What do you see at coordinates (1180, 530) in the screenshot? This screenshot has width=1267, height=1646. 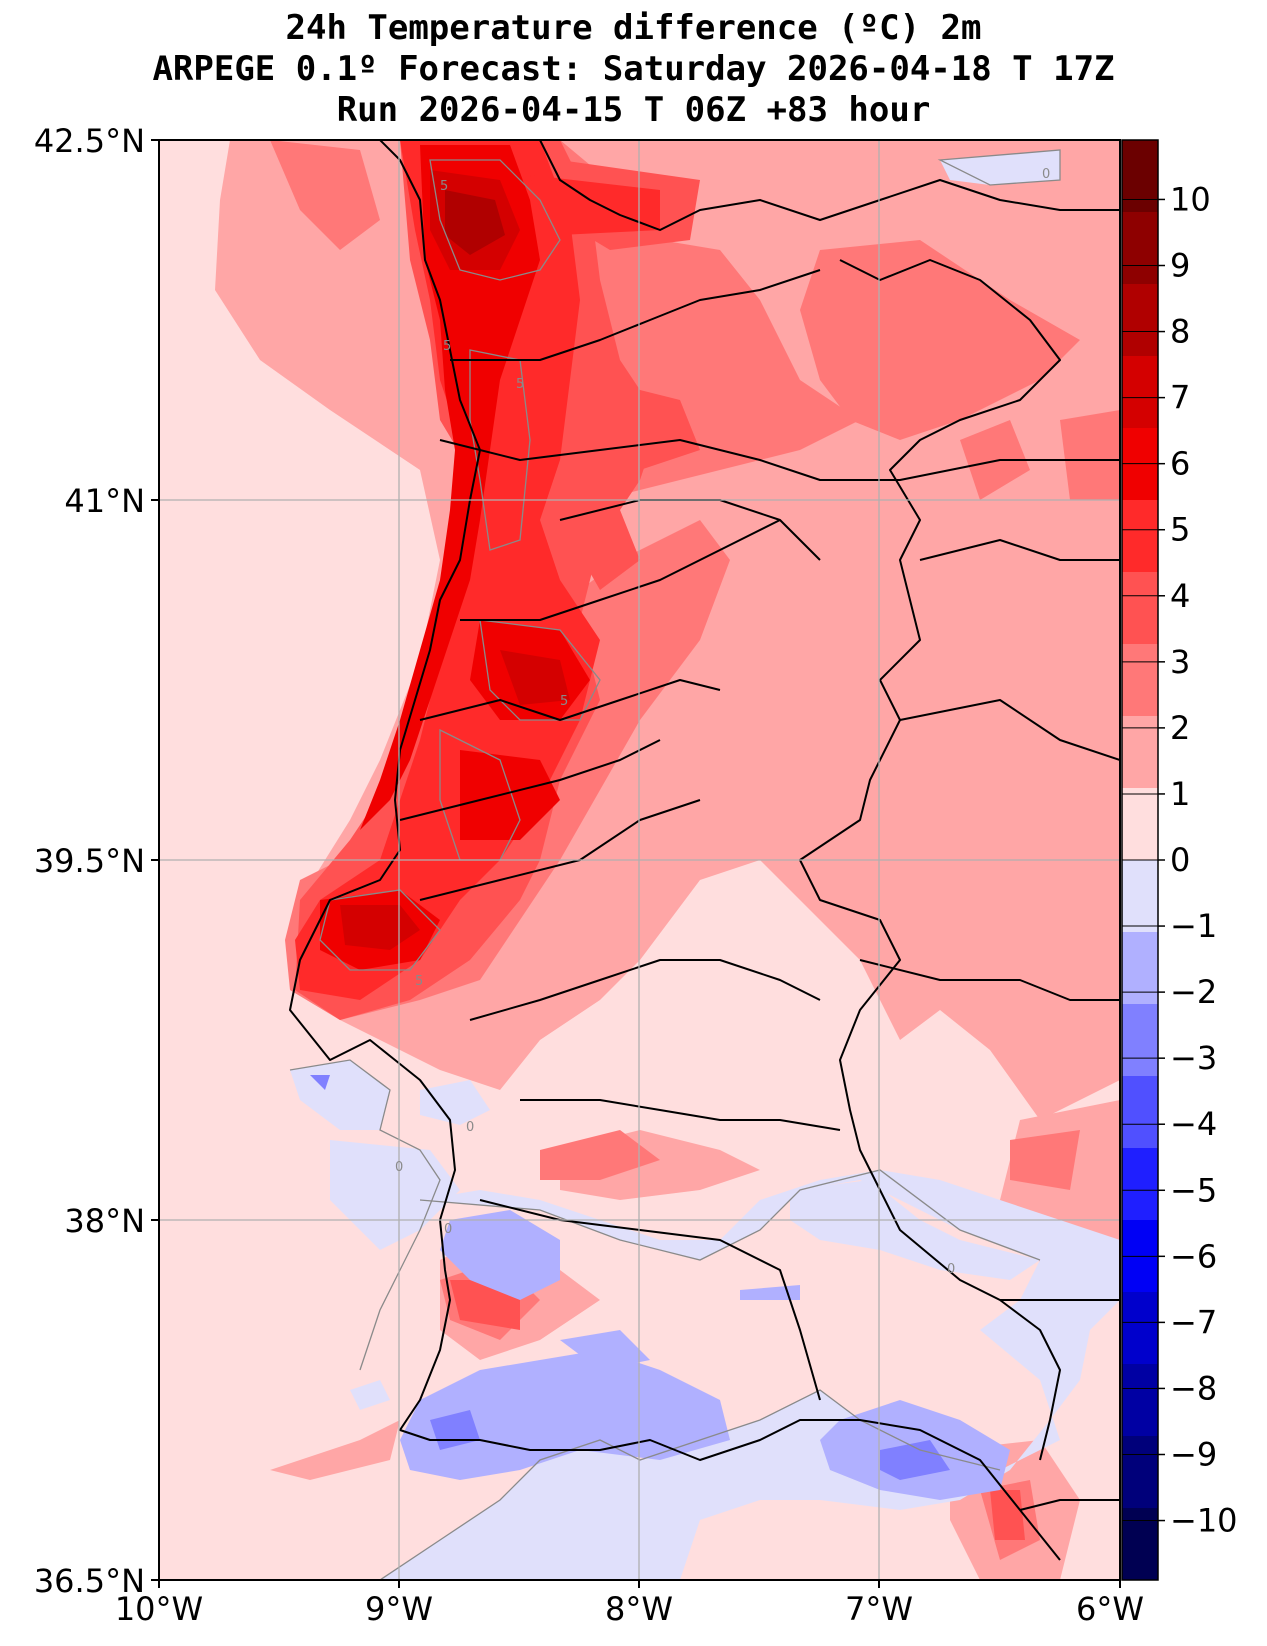 I see `colorbar-tick-label: 5` at bounding box center [1180, 530].